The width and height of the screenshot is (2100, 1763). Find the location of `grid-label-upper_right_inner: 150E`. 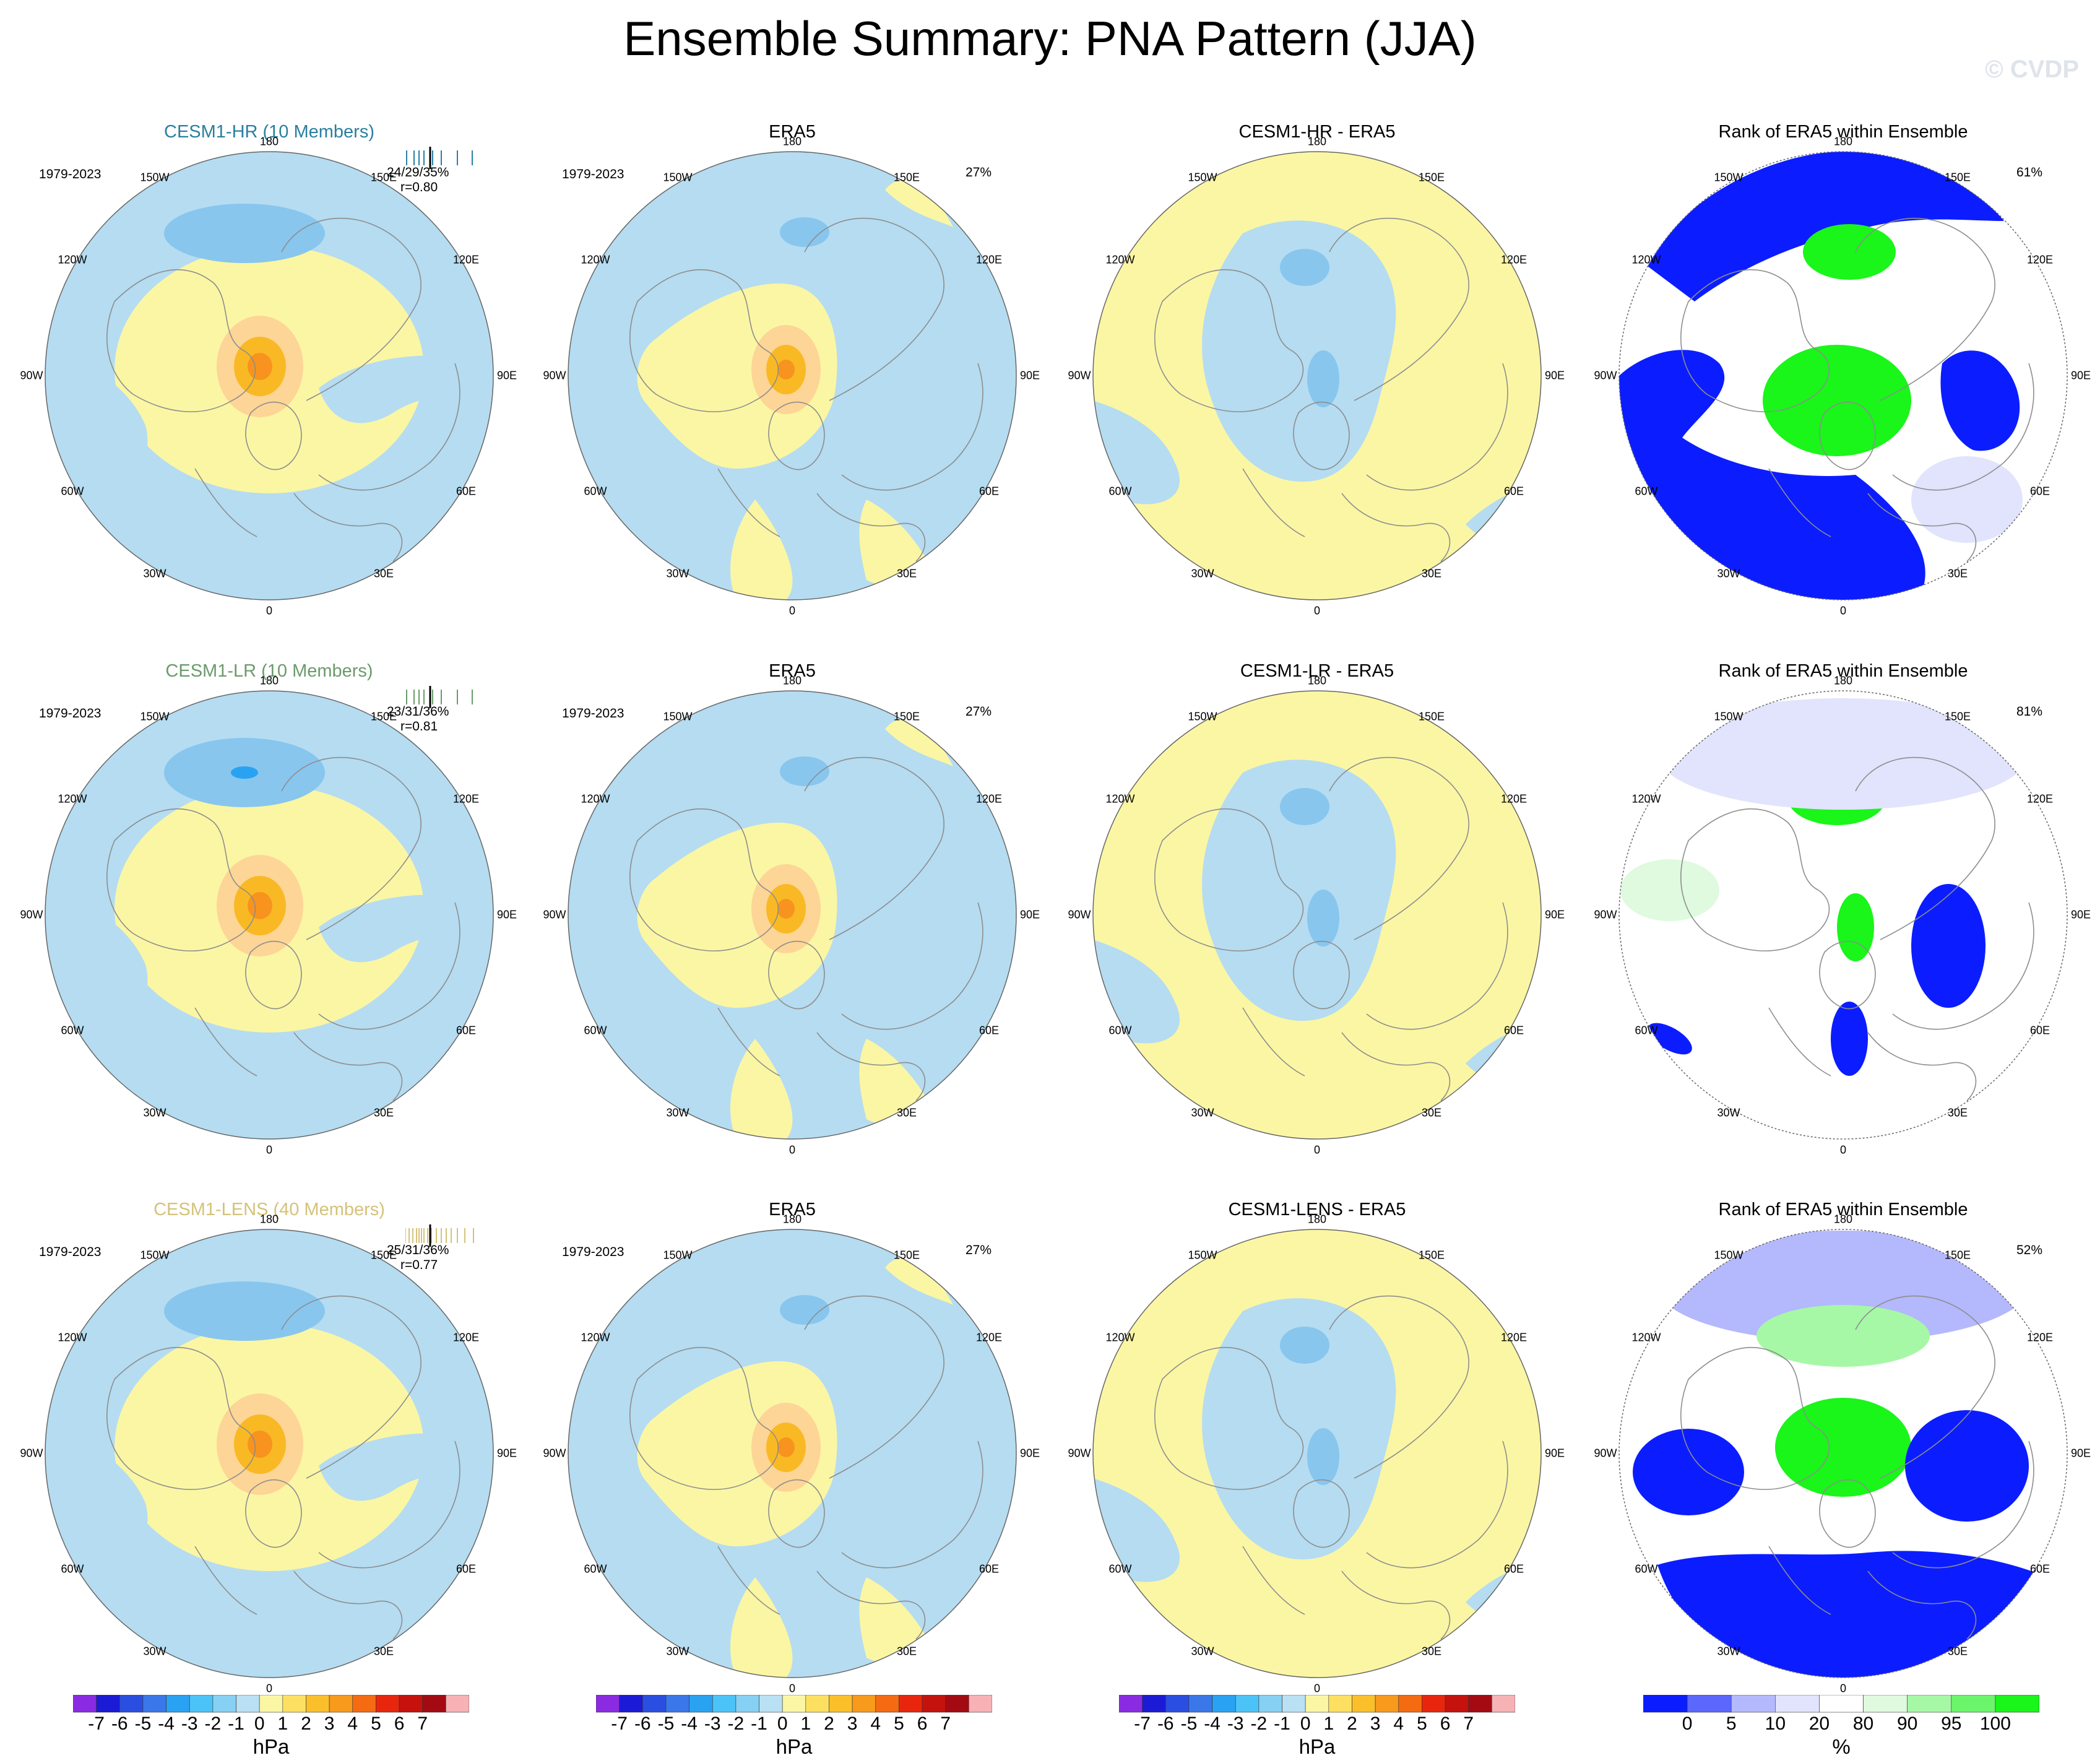

grid-label-upper_right_inner: 150E is located at coordinates (906, 177).